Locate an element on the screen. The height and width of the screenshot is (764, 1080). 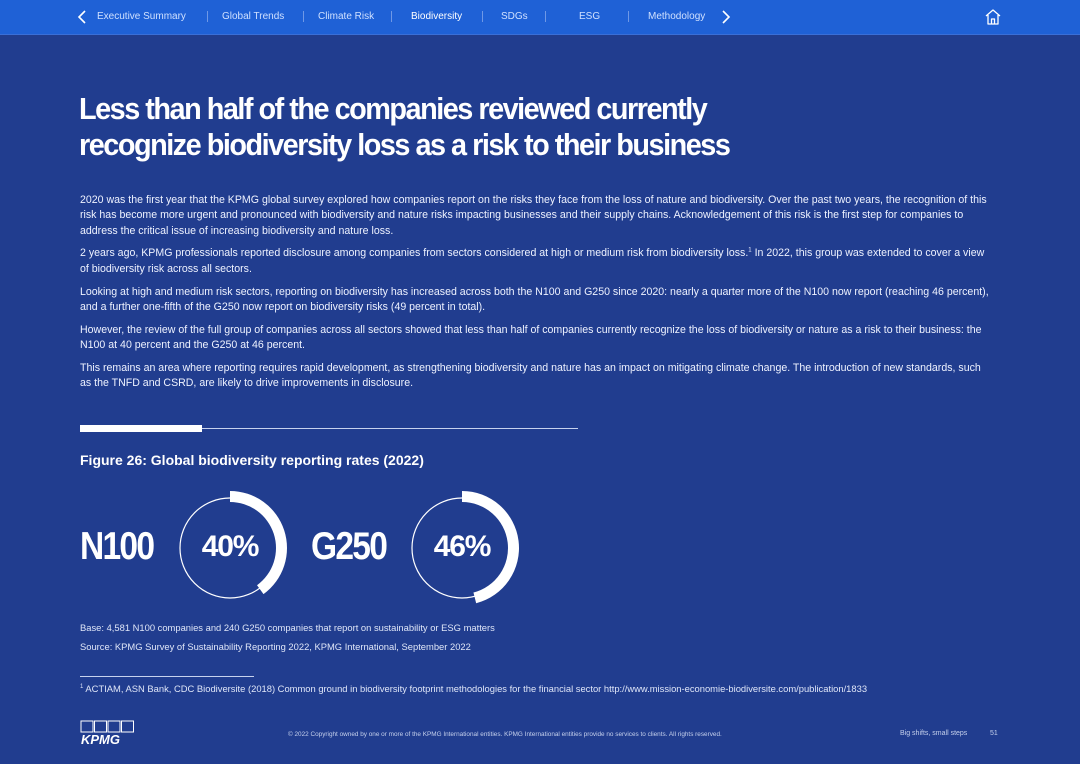
n100-label: N100 is located at coordinates (117, 546).